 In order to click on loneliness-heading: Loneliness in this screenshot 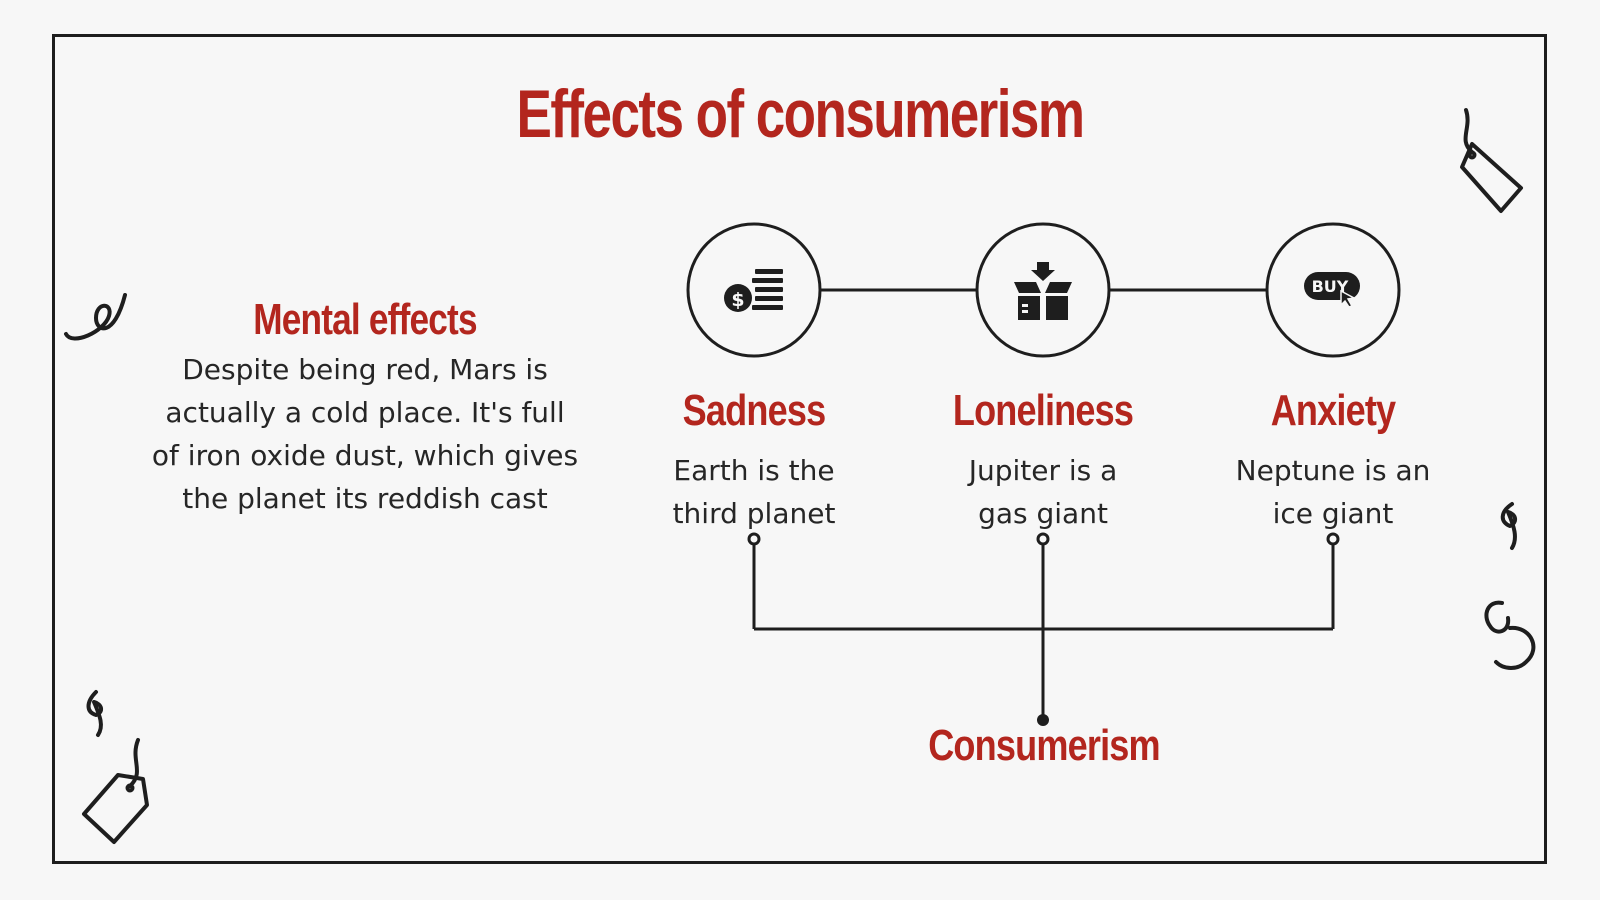, I will do `click(1043, 410)`.